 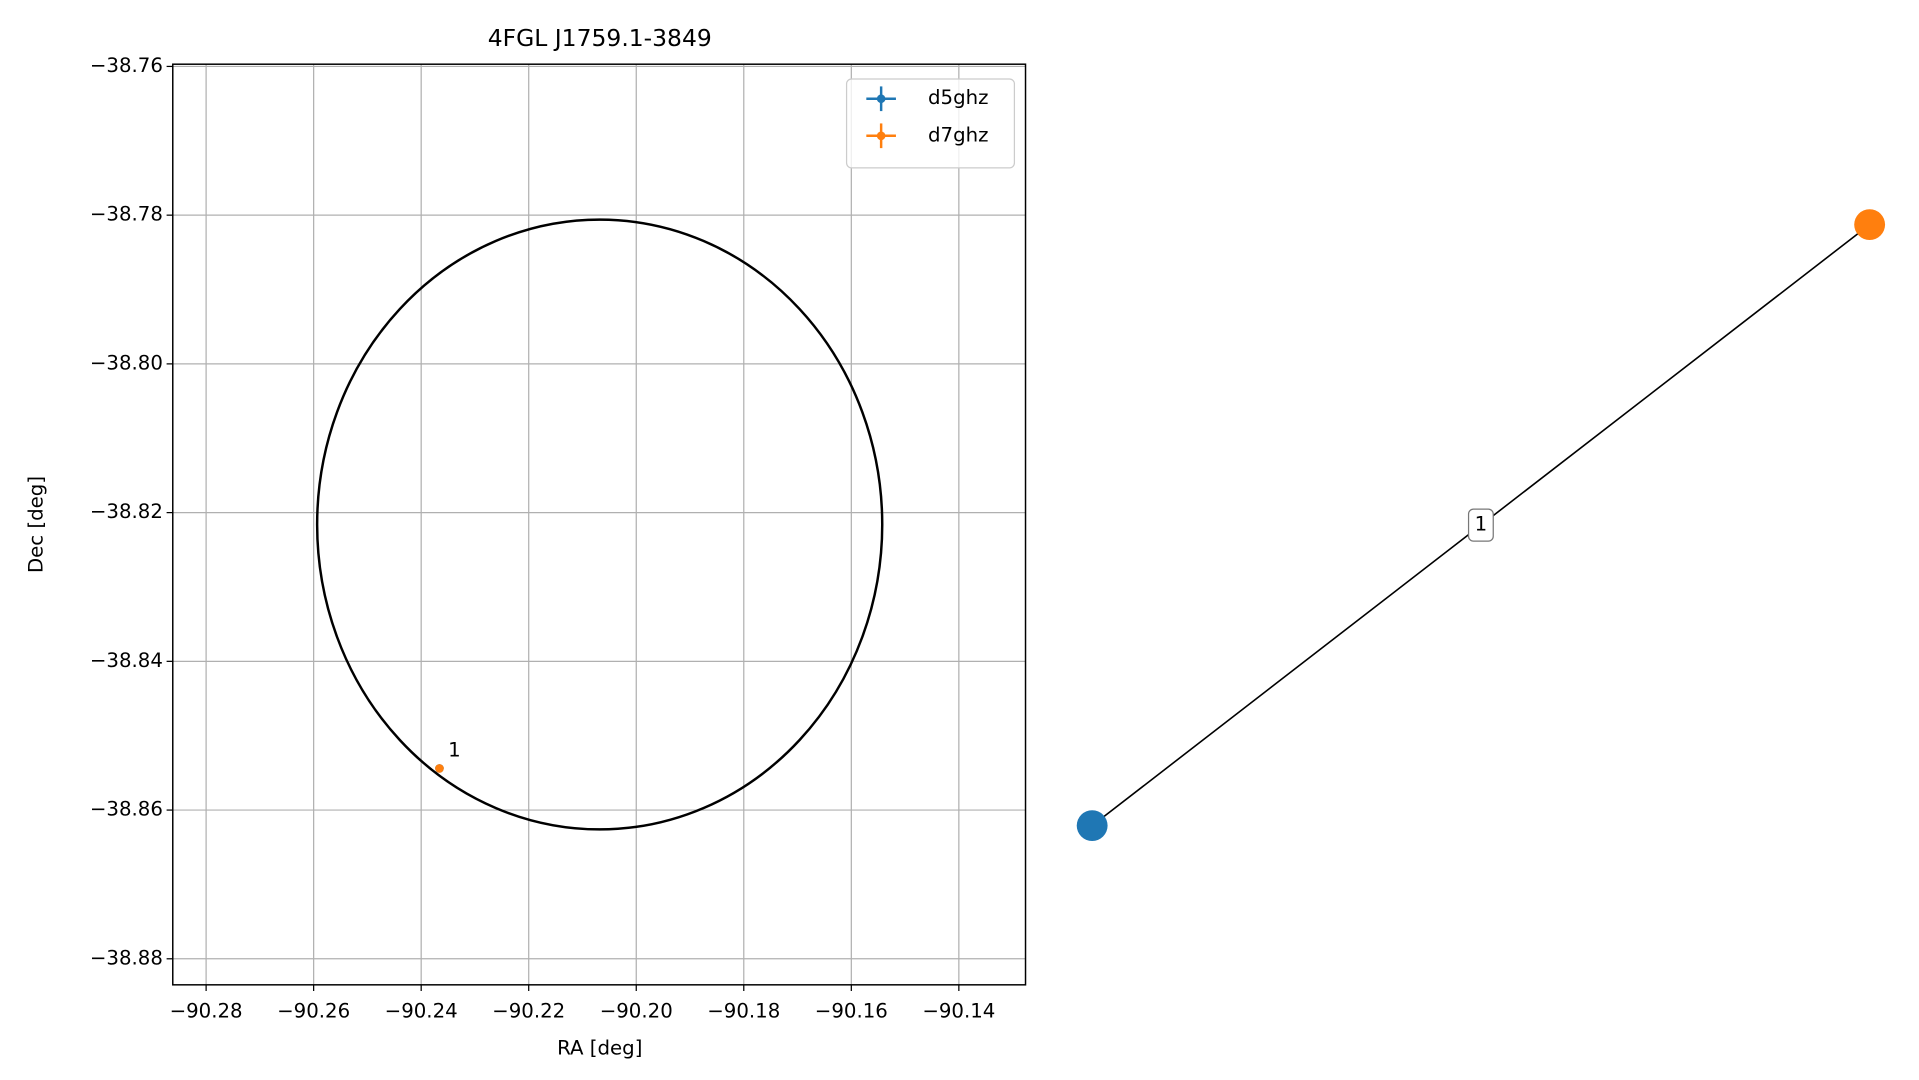 What do you see at coordinates (126, 362) in the screenshot?
I see `y-tick-label: −38.80` at bounding box center [126, 362].